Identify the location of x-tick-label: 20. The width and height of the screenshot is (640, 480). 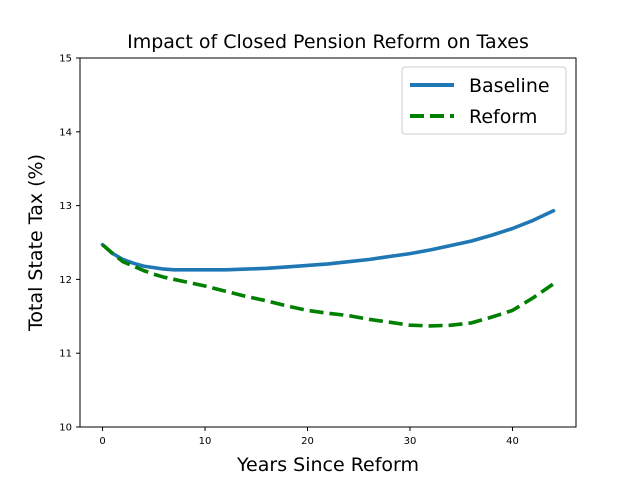
(307, 441).